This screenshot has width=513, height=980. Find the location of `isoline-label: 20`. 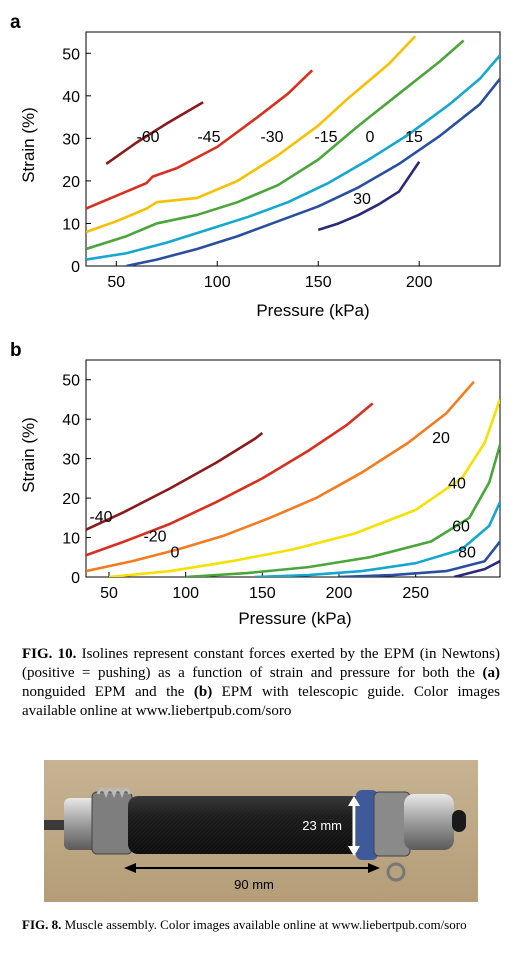

isoline-label: 20 is located at coordinates (441, 438).